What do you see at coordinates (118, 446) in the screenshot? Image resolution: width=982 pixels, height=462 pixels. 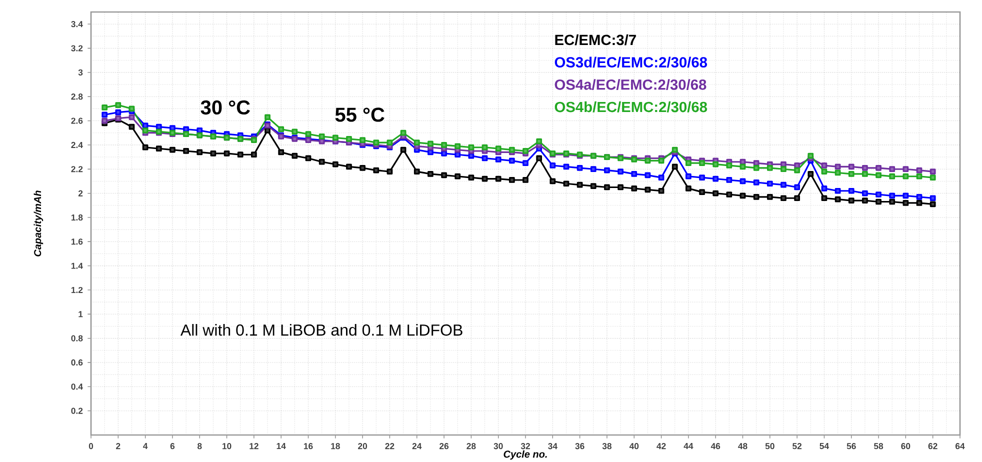 I see `x-tick-label: 2` at bounding box center [118, 446].